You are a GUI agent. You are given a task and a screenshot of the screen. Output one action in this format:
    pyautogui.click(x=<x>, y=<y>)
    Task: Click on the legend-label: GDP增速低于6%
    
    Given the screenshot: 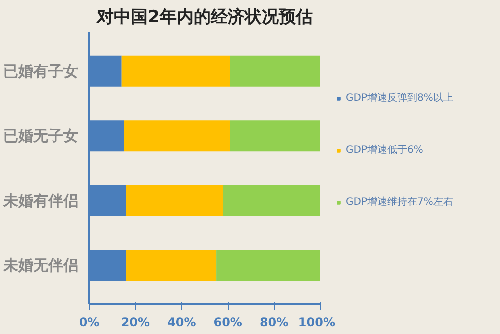 What is the action you would take?
    pyautogui.click(x=385, y=150)
    